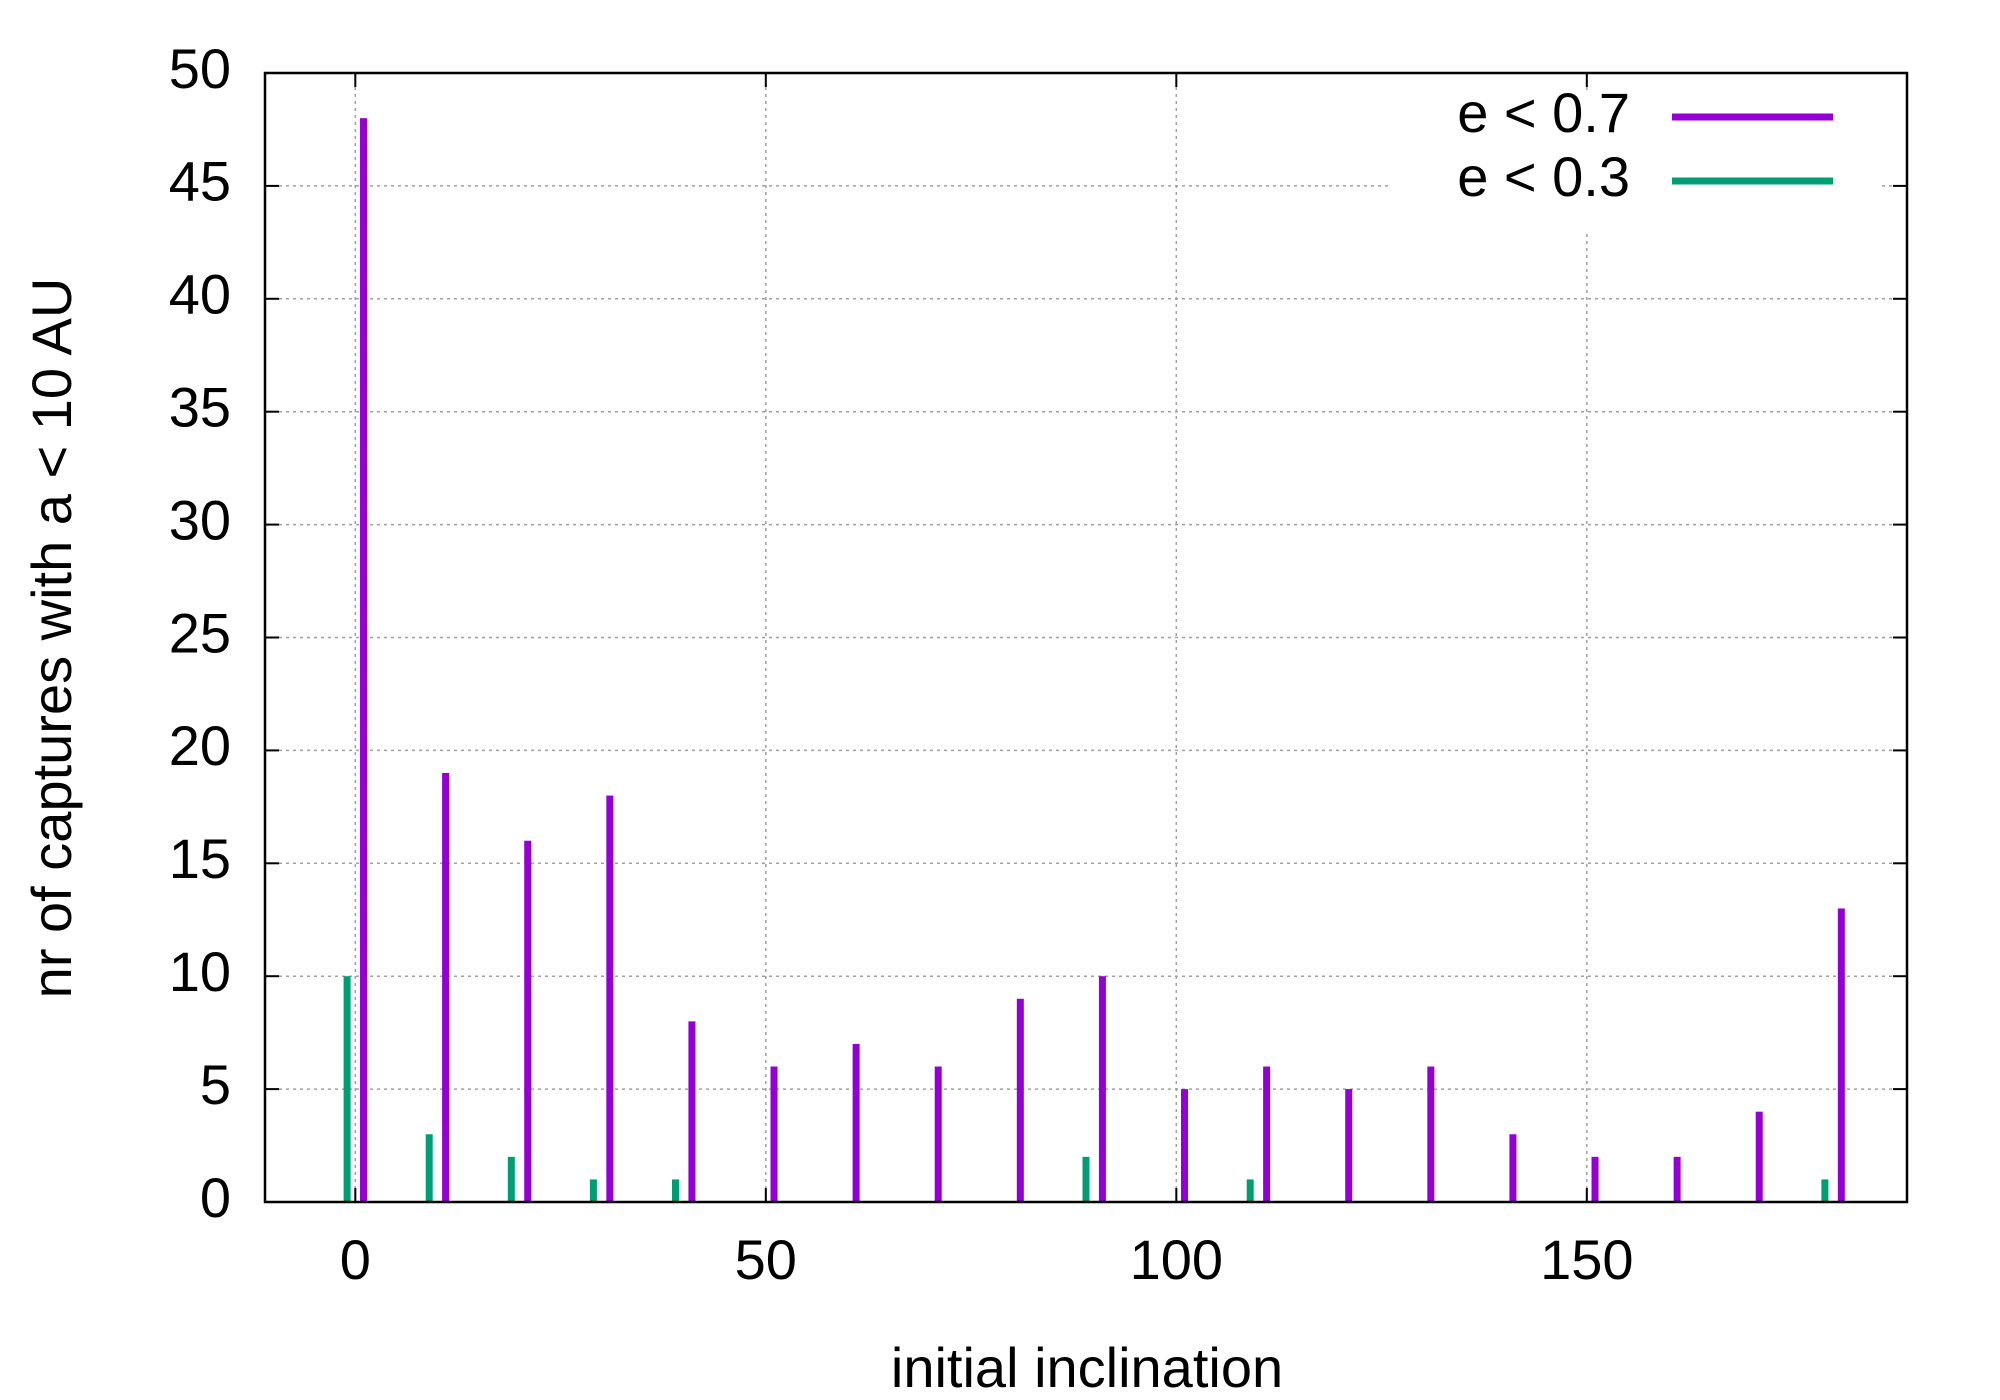  I want to click on y-tick-label: 10, so click(200, 971).